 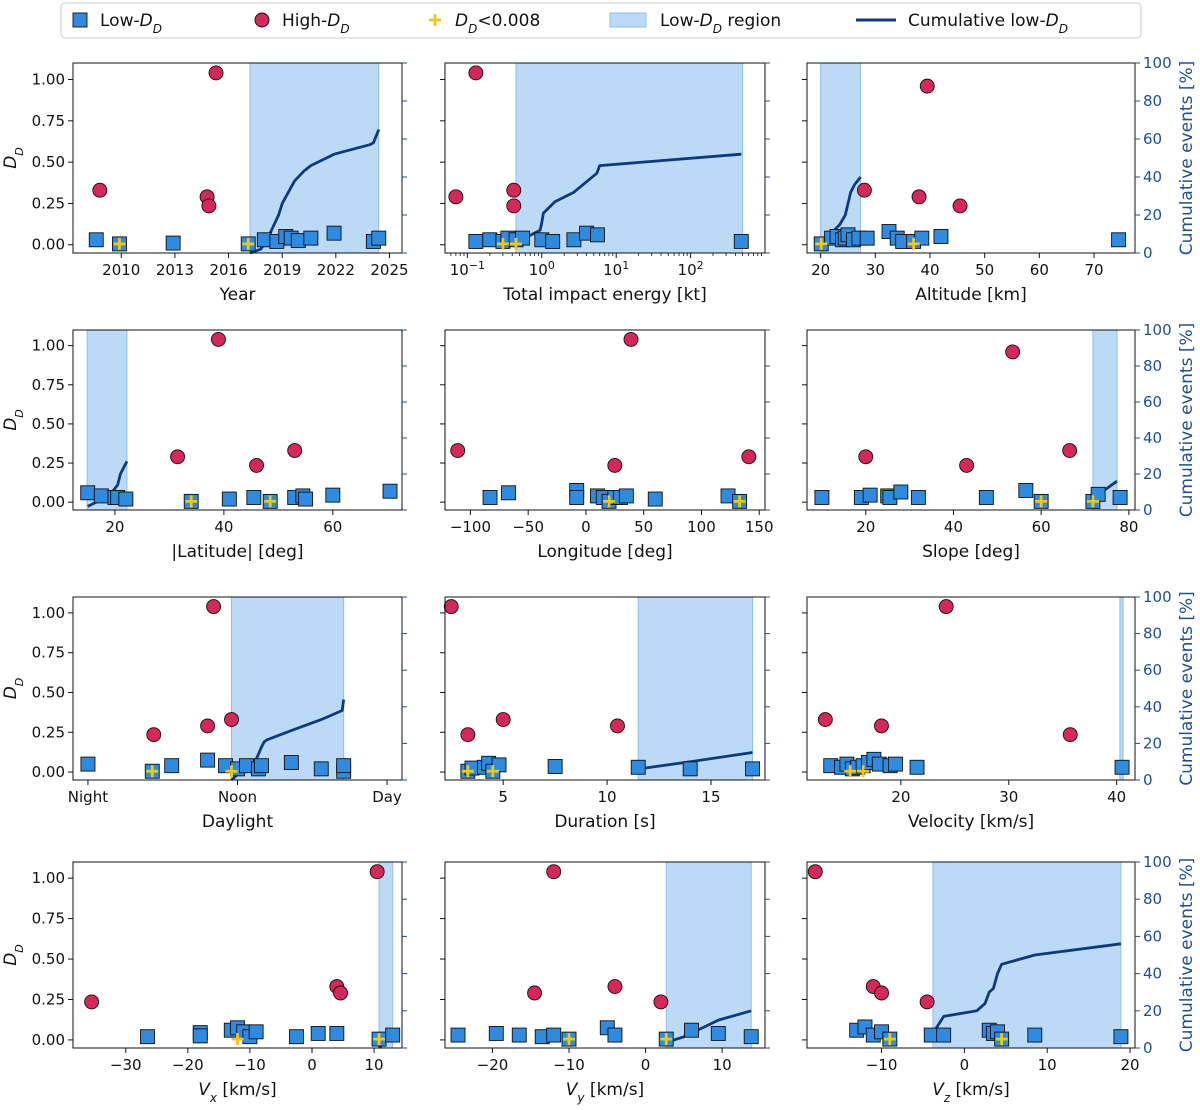 I want to click on x-axis-label: Longitude [deg], so click(x=604, y=552).